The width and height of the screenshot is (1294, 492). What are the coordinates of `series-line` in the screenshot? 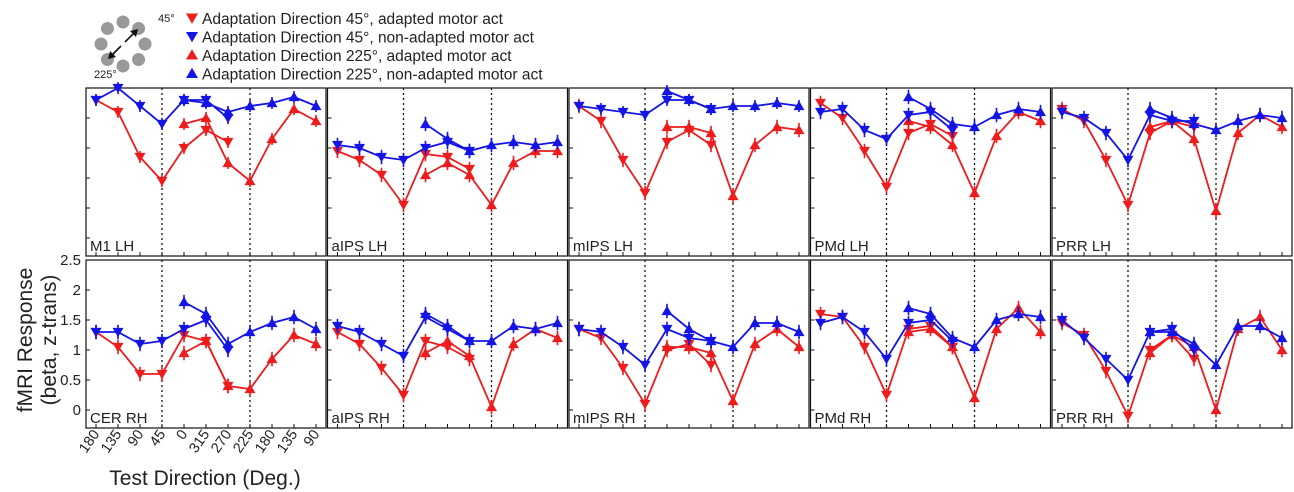 It's located at (733, 162).